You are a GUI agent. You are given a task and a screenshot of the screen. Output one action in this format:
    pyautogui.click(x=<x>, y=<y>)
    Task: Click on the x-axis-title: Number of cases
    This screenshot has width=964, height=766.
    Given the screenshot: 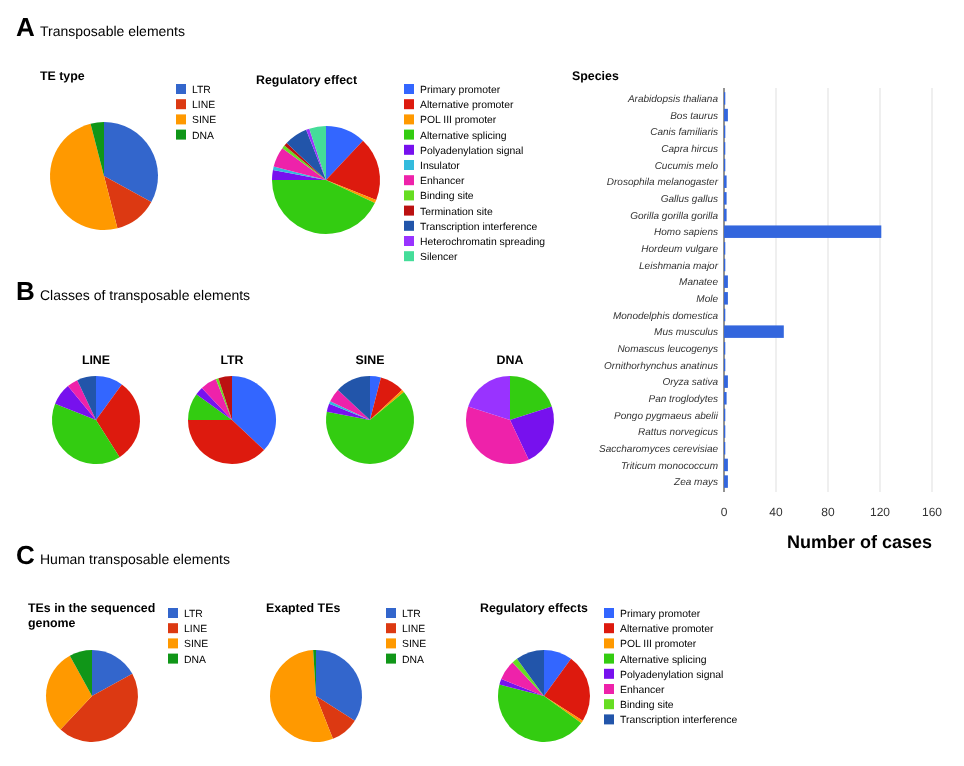 What is the action you would take?
    pyautogui.click(x=859, y=542)
    